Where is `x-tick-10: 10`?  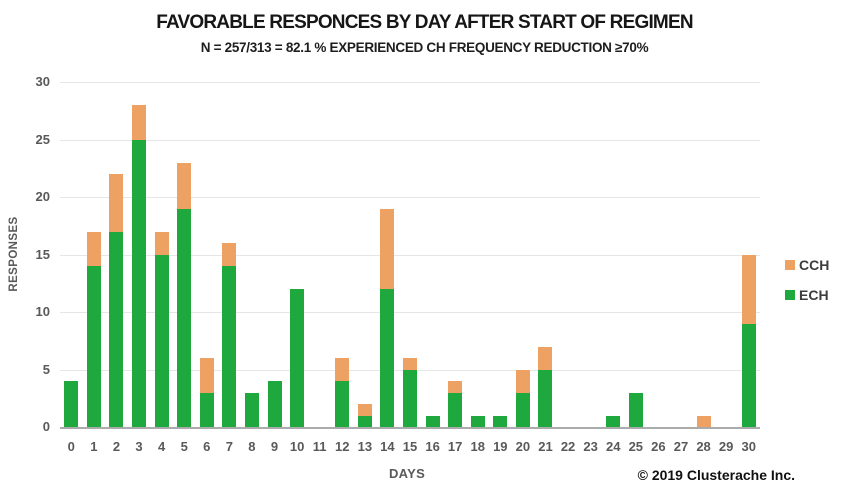
x-tick-10: 10 is located at coordinates (297, 446).